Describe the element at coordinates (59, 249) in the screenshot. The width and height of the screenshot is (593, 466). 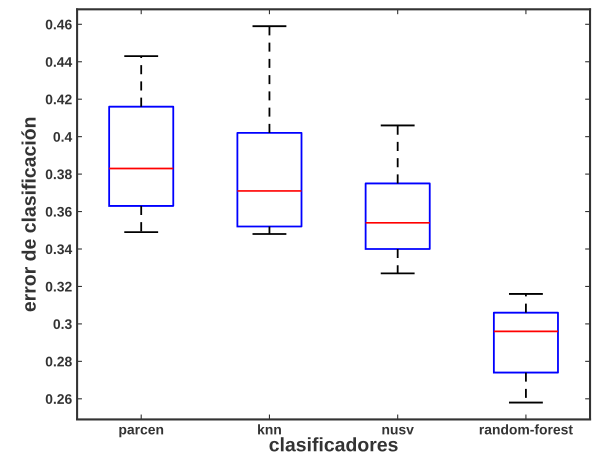
I see `y-tick-label: 0.34` at that location.